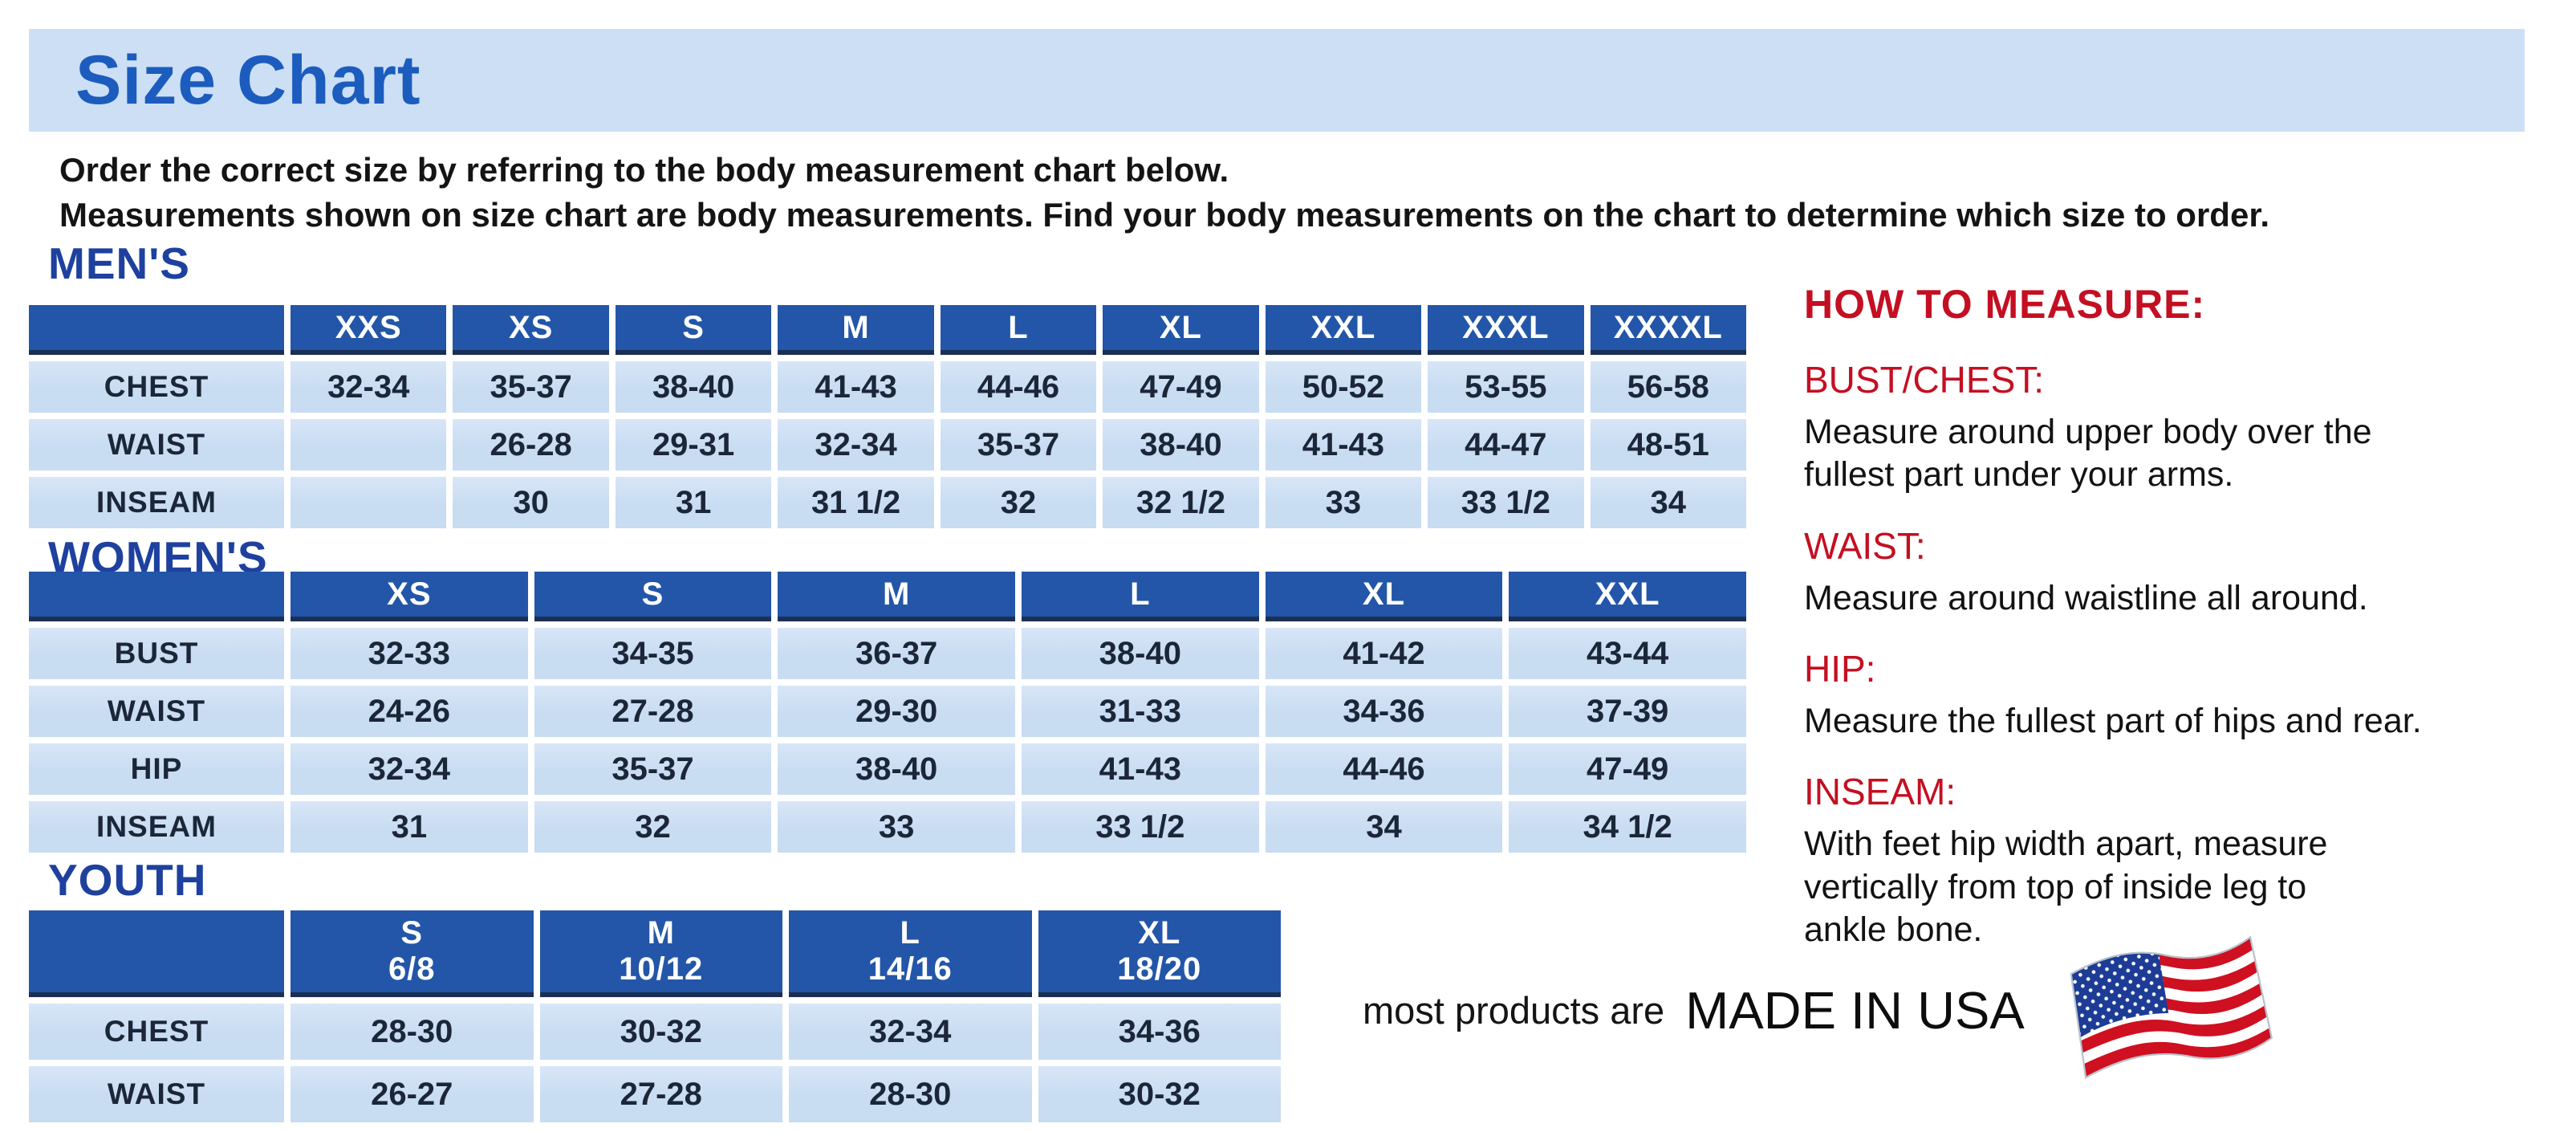  What do you see at coordinates (1159, 953) in the screenshot?
I see `table-column-header: XL 18/20` at bounding box center [1159, 953].